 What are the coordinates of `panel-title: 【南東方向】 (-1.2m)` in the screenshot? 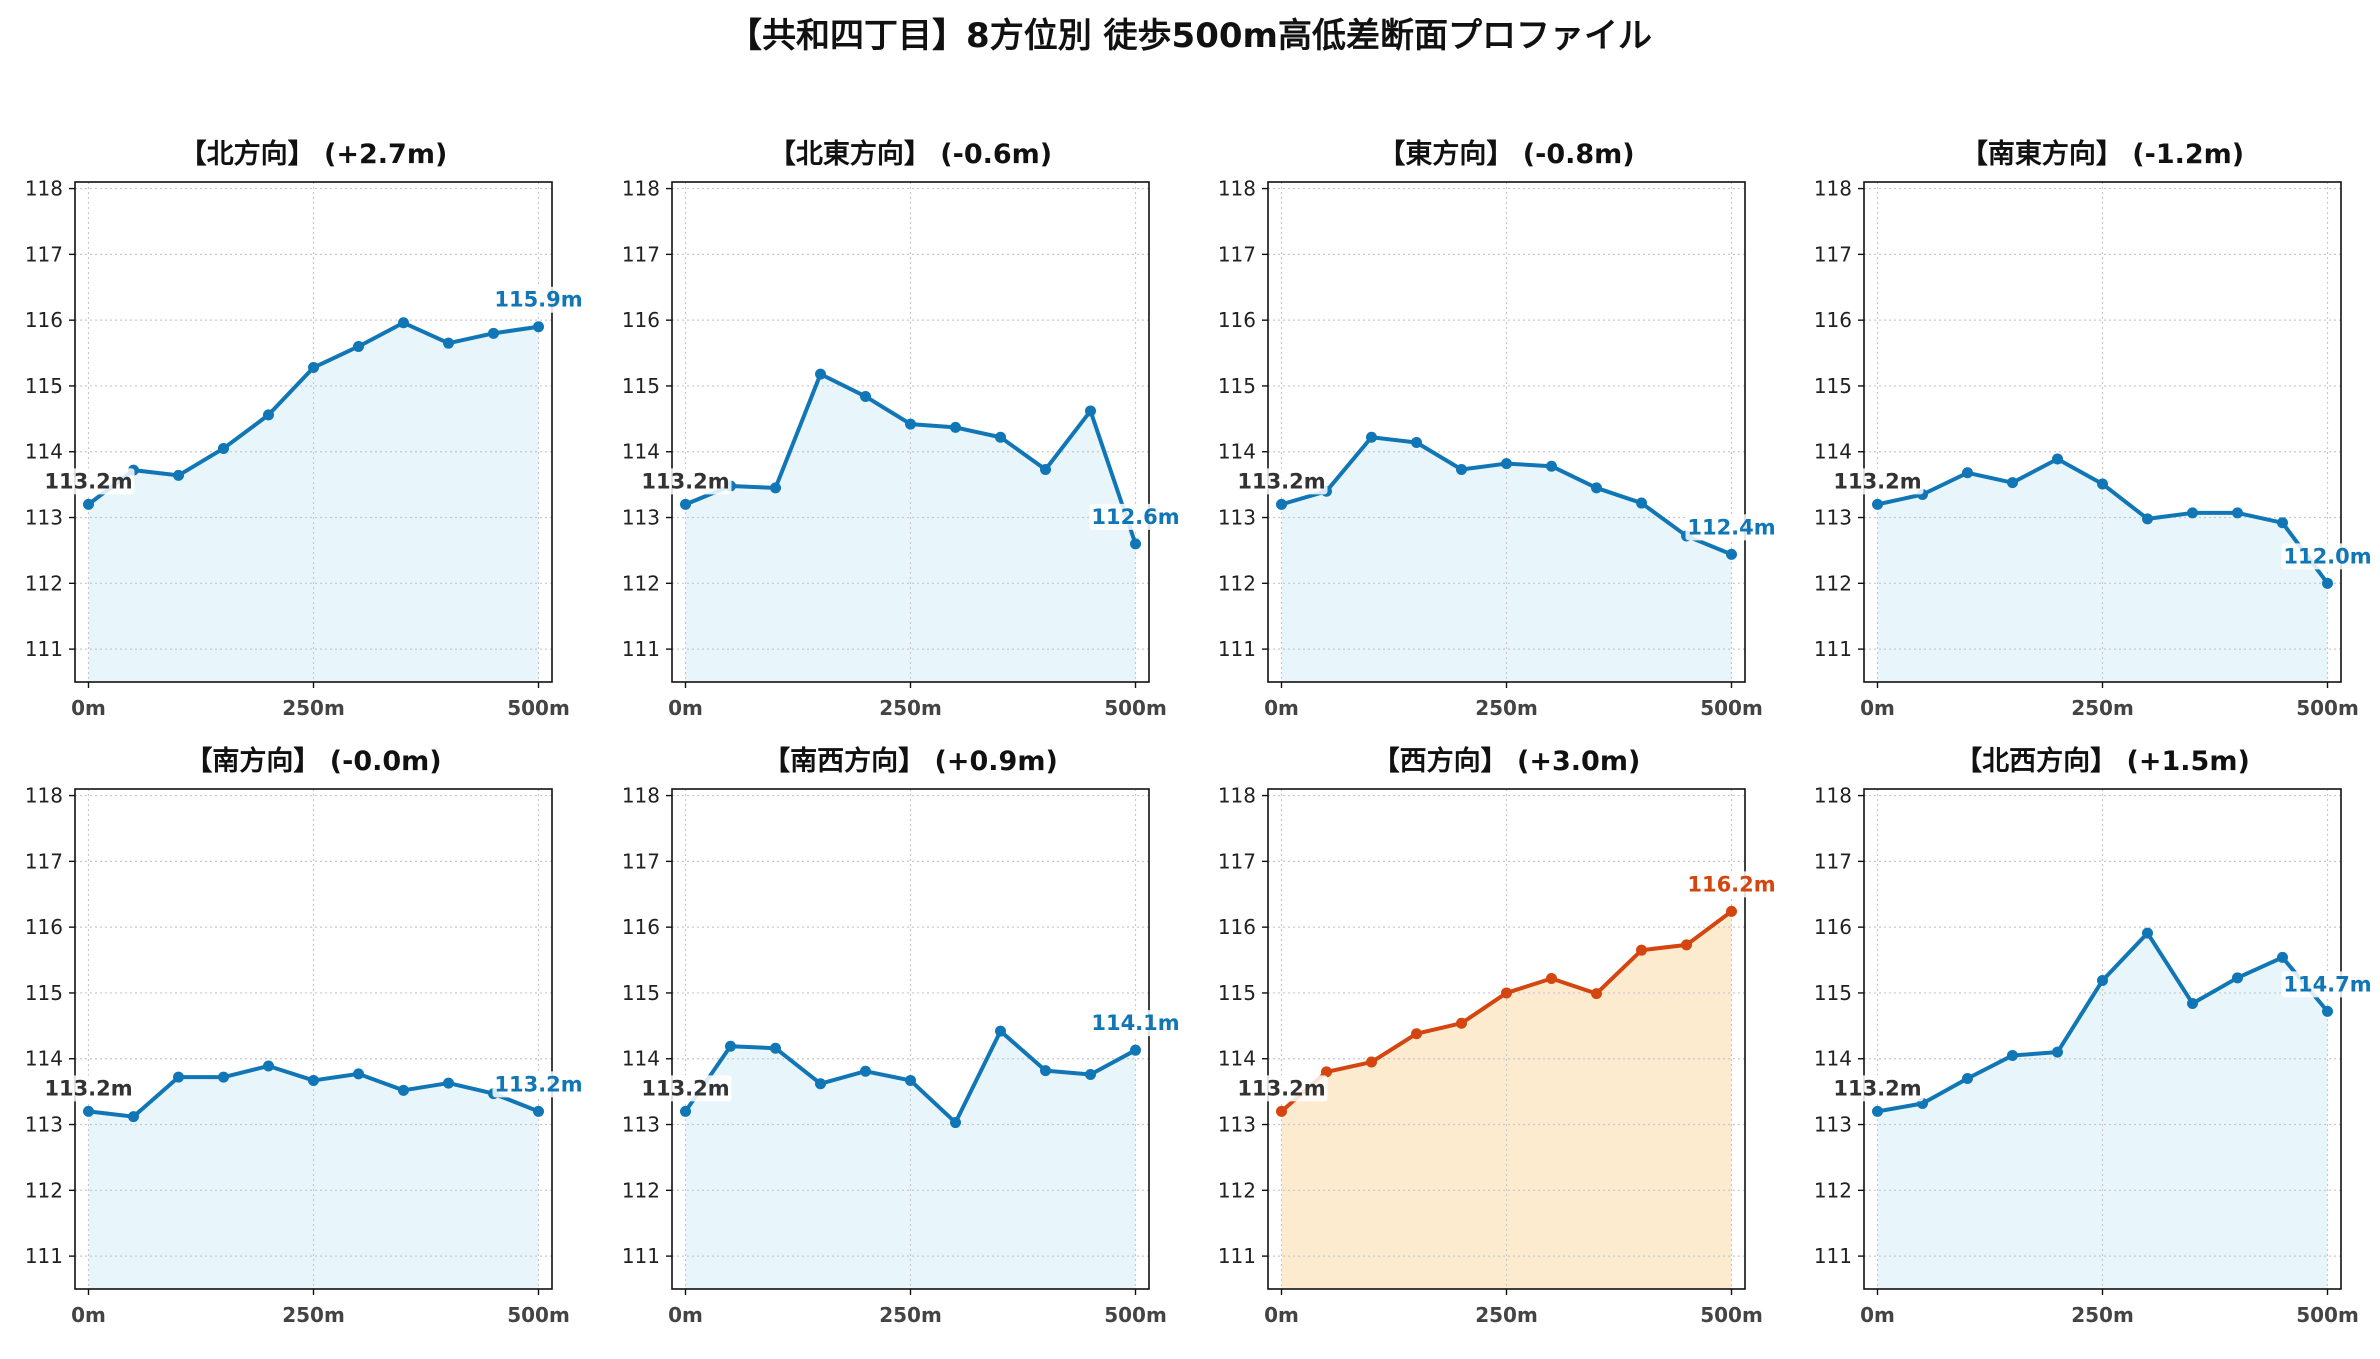 It's located at (2102, 154).